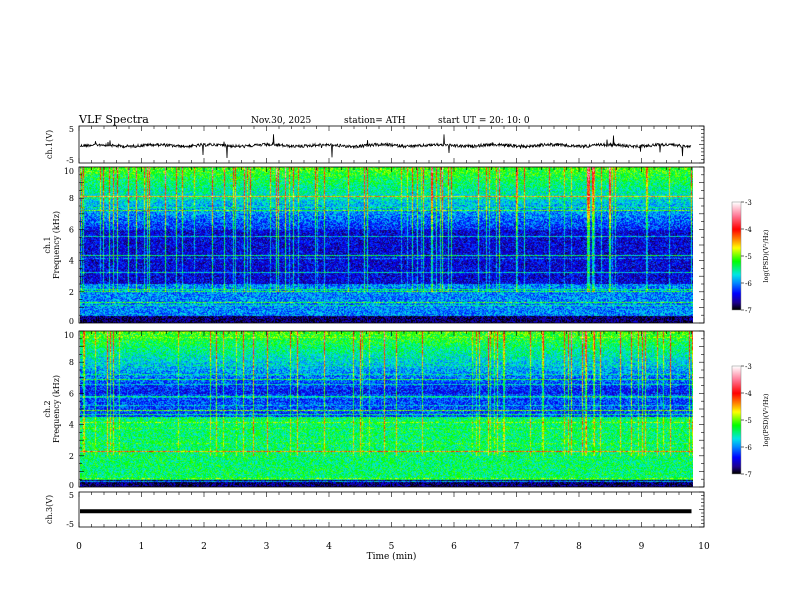  Describe the element at coordinates (204, 547) in the screenshot. I see `x-tick-label: 2` at that location.